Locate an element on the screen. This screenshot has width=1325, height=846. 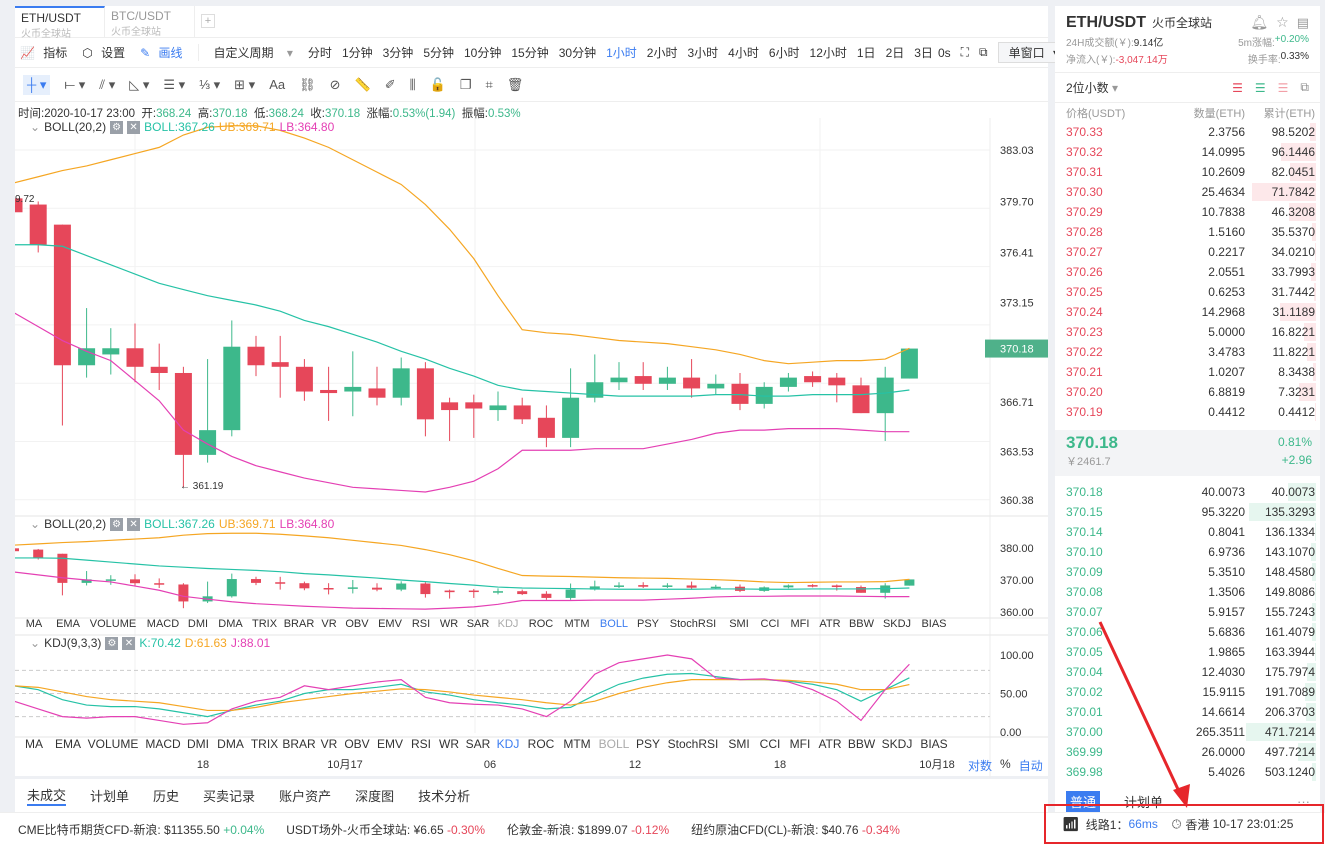
indicator-tab-dmi: DMI is located at coordinates (198, 624).